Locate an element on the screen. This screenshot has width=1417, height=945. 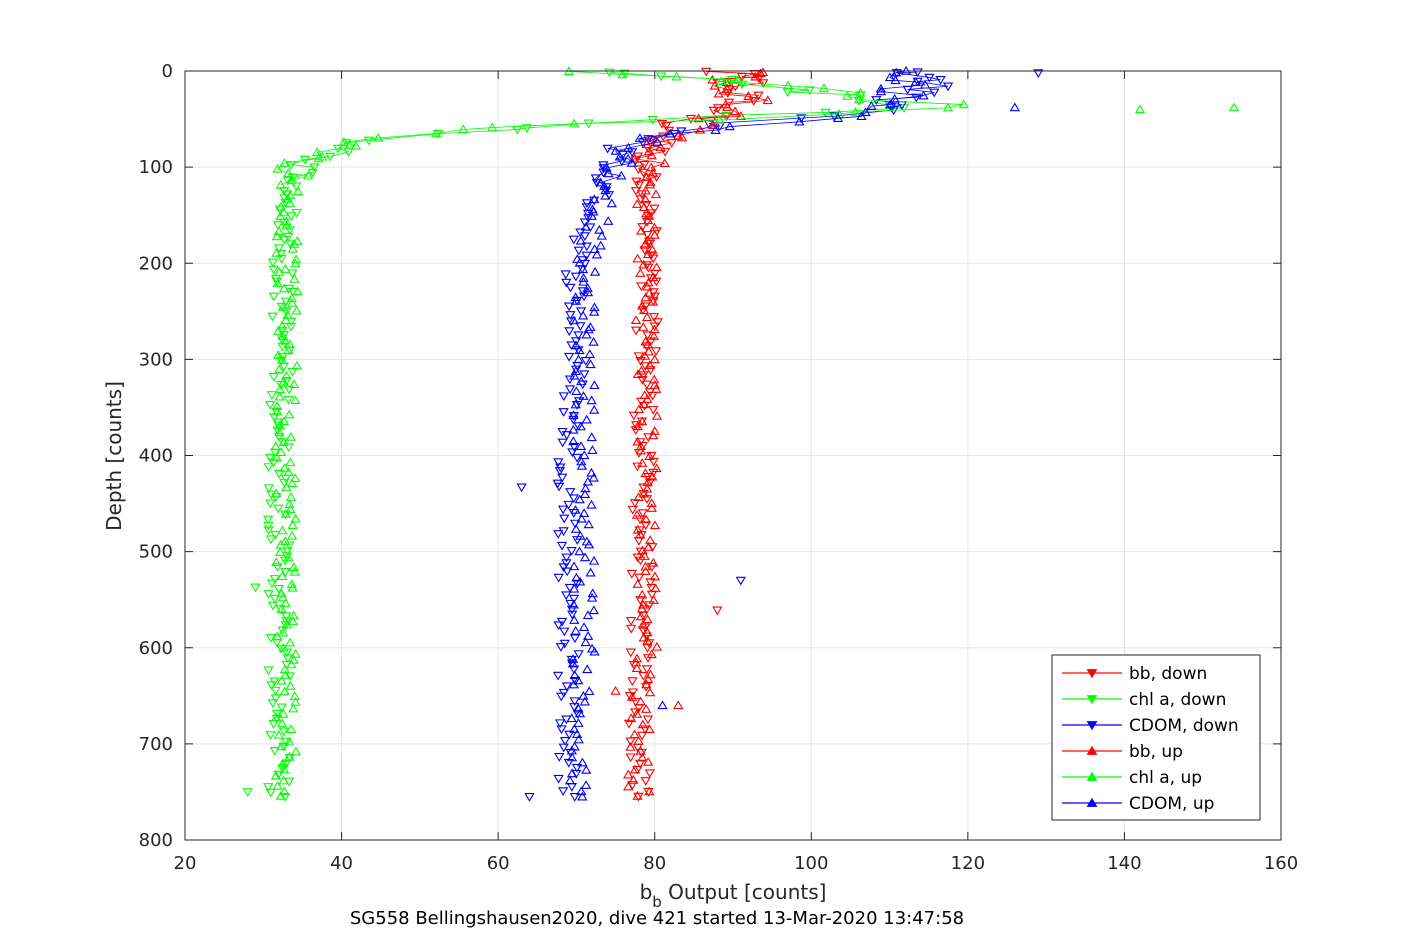
y-axis-label: Depth [counts] is located at coordinates (114, 456).